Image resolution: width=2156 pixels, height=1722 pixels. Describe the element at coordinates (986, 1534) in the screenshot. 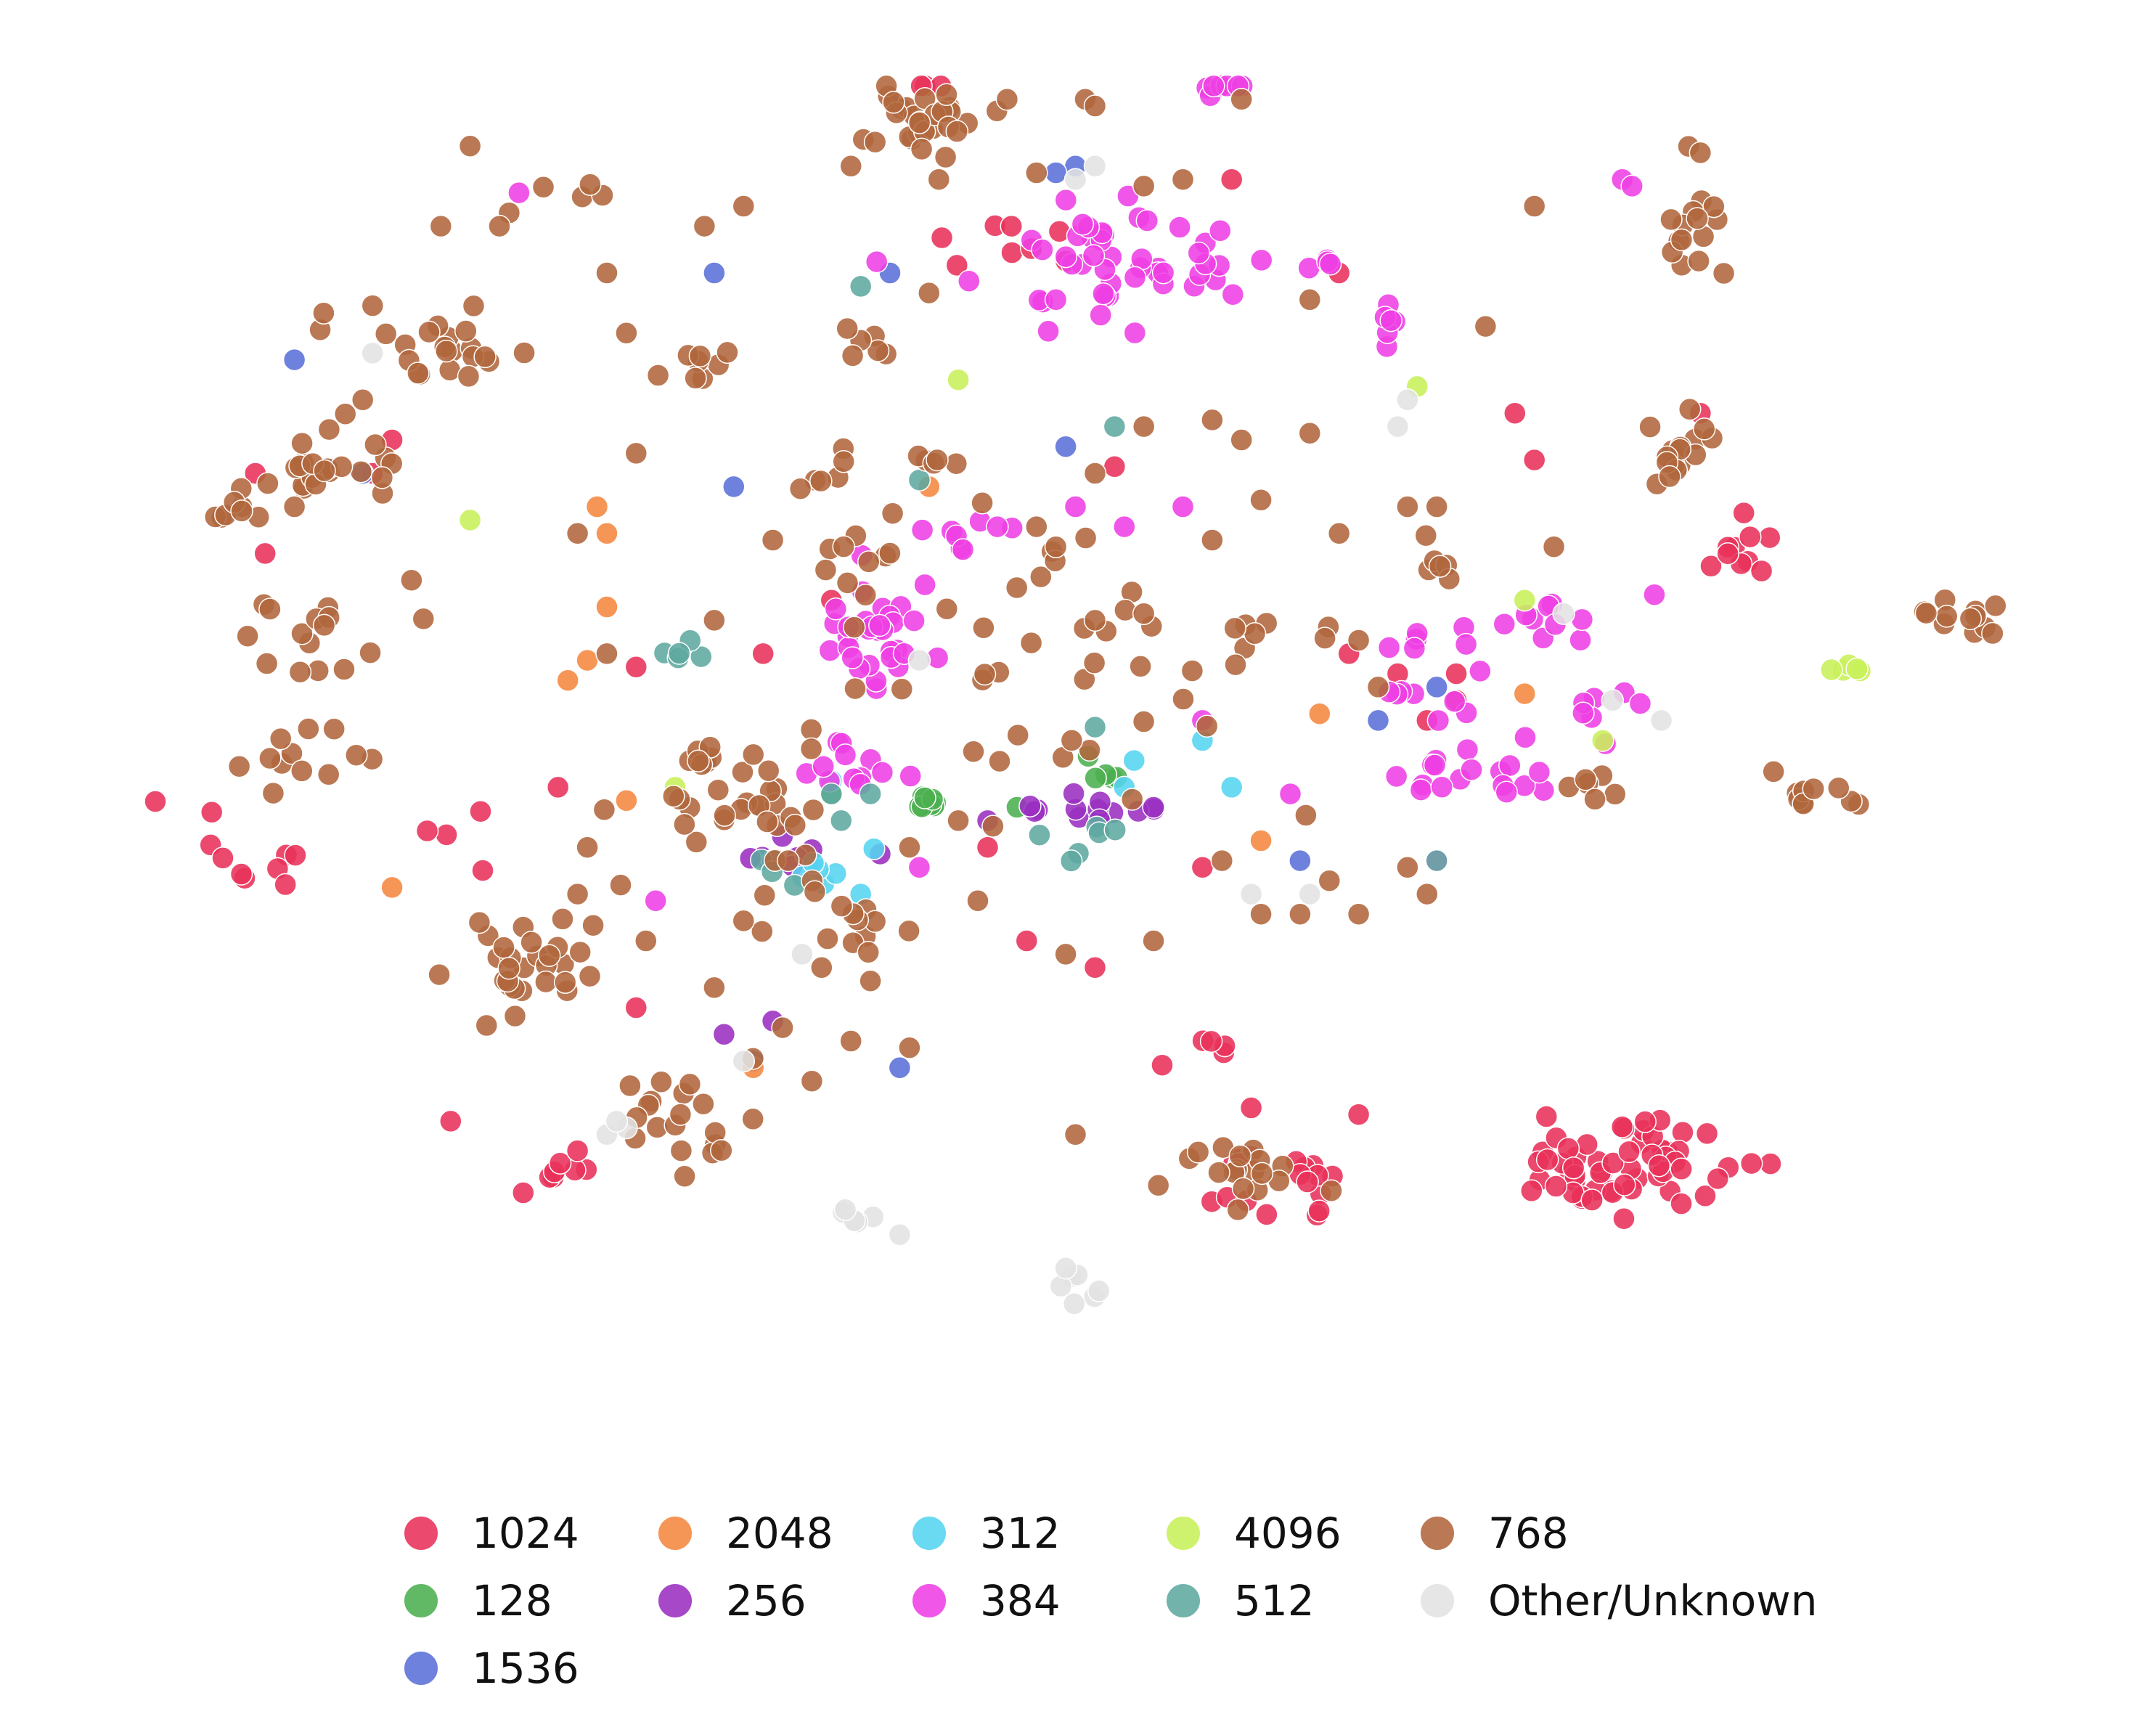

I see `legend-item-312: 312` at that location.